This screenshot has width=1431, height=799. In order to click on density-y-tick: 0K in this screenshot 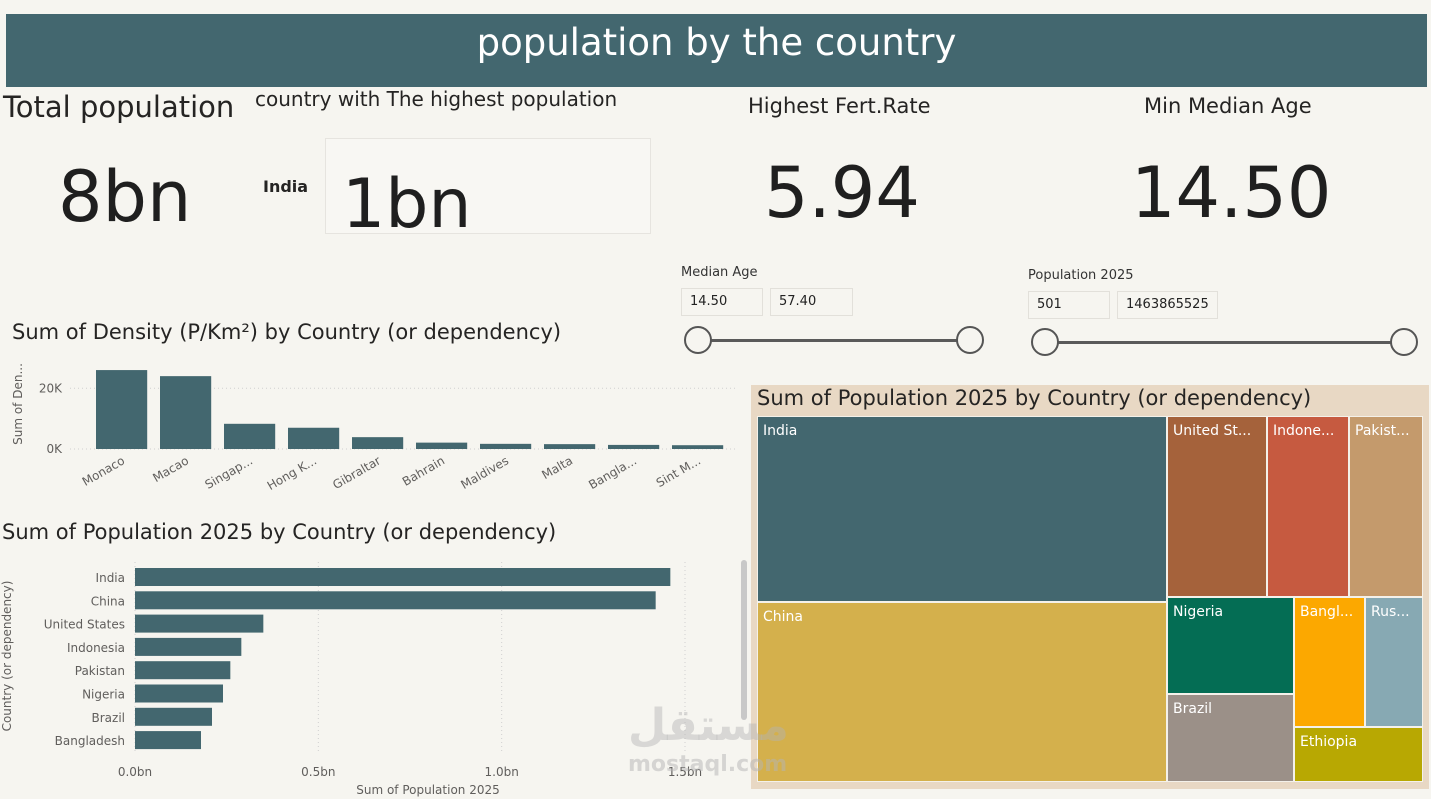, I will do `click(54, 449)`.